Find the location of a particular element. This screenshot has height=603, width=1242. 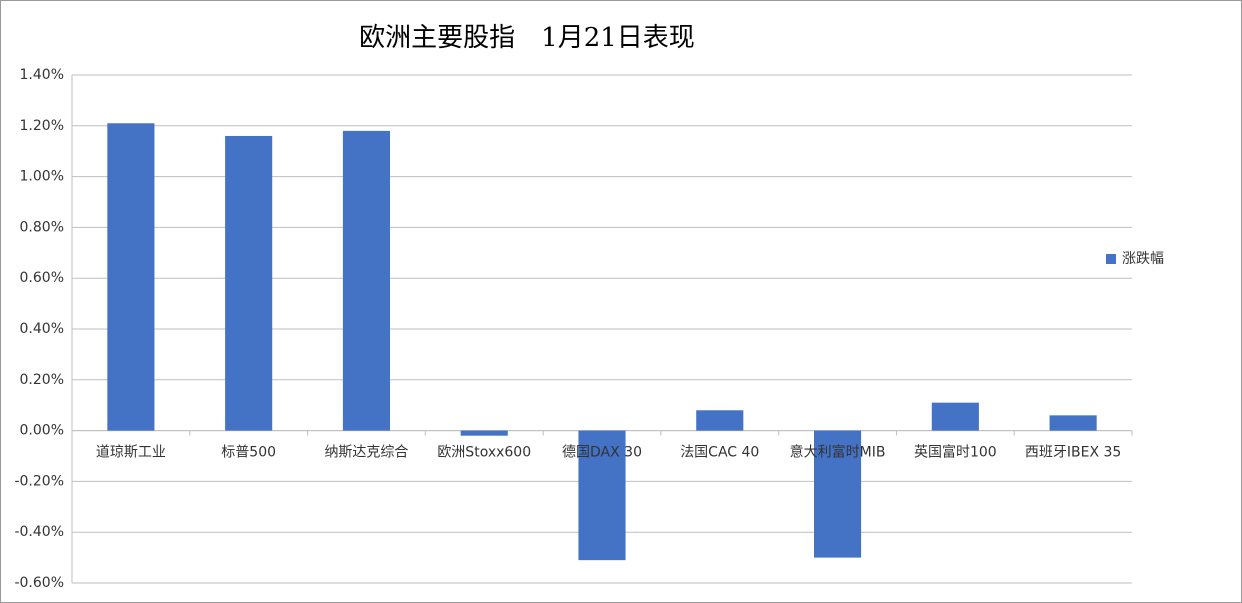

y-tick-label: -0.40% is located at coordinates (39, 532).